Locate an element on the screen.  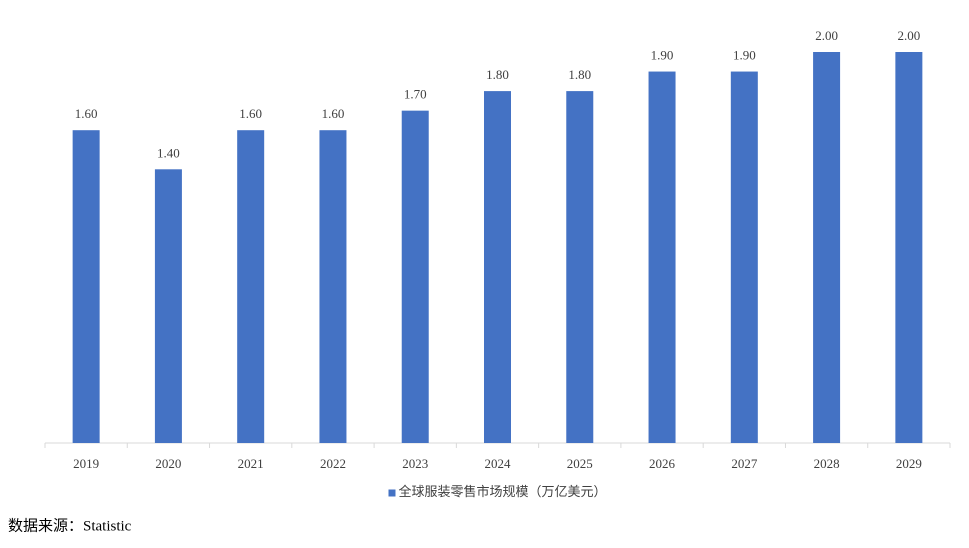
legend-label: 全球服装零售市场规模（万亿美元） is located at coordinates (502, 491).